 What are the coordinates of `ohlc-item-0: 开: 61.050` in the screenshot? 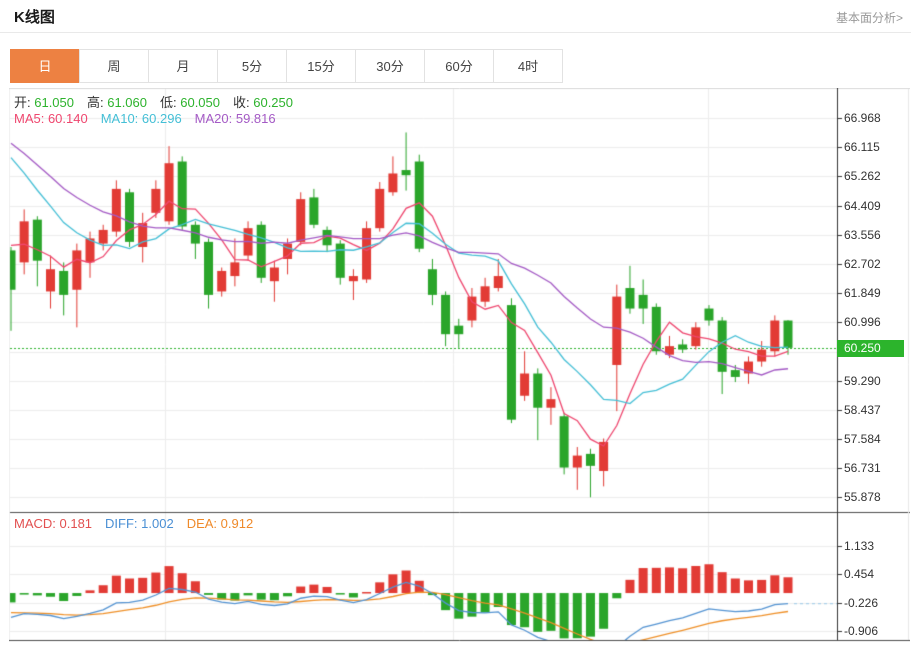 It's located at (44, 102).